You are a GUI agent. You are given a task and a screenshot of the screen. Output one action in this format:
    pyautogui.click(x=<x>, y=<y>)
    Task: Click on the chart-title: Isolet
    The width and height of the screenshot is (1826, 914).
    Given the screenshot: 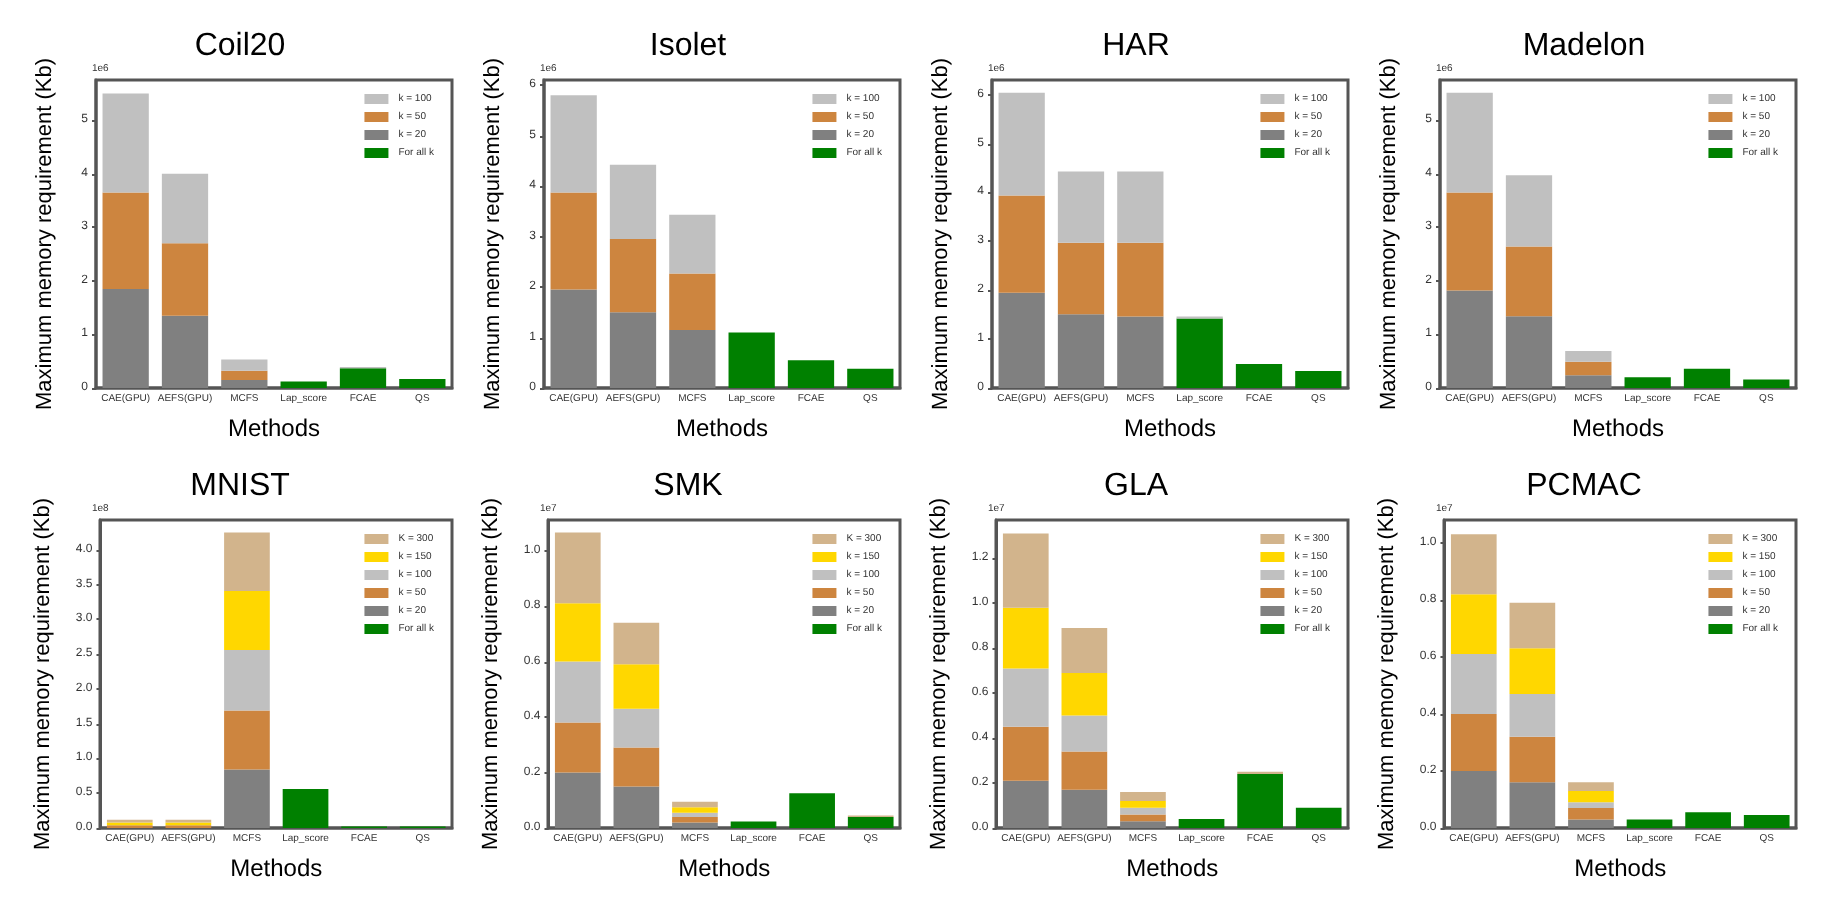 What is the action you would take?
    pyautogui.click(x=688, y=46)
    